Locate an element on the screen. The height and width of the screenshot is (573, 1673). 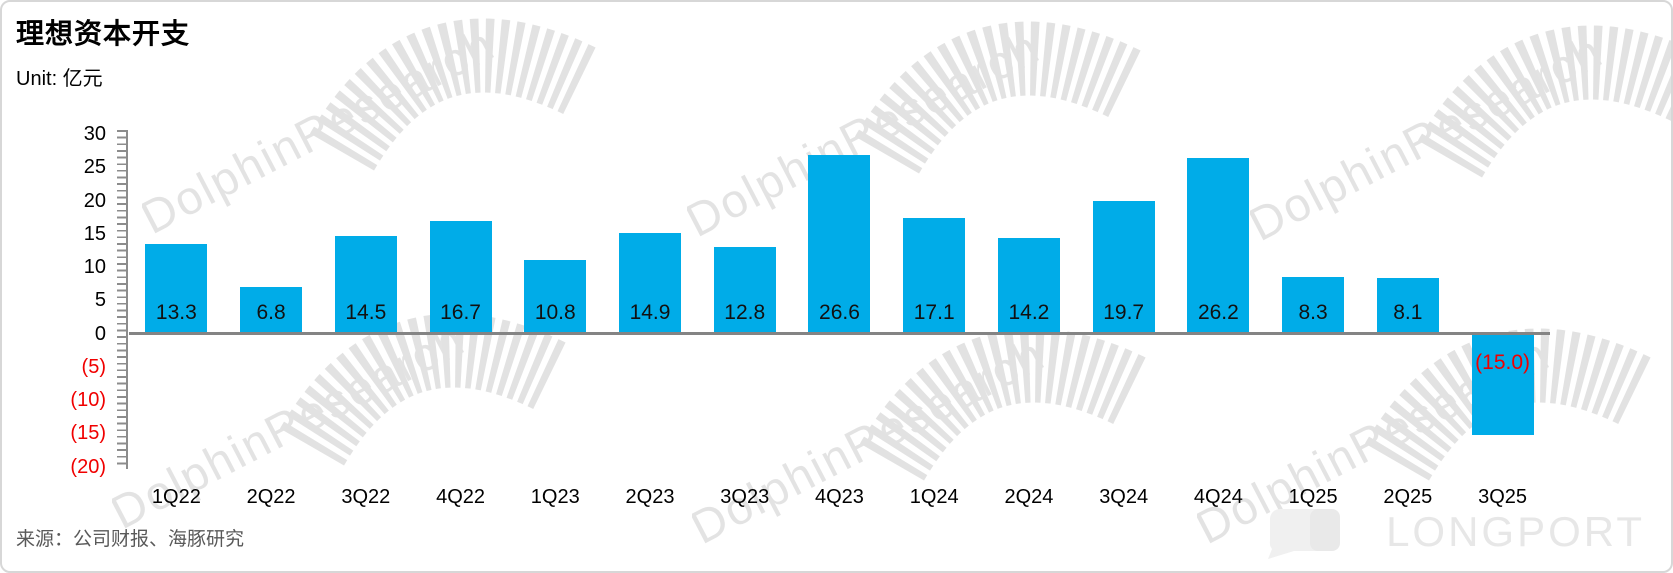
x-axis-label: 2Q25 is located at coordinates (1408, 497).